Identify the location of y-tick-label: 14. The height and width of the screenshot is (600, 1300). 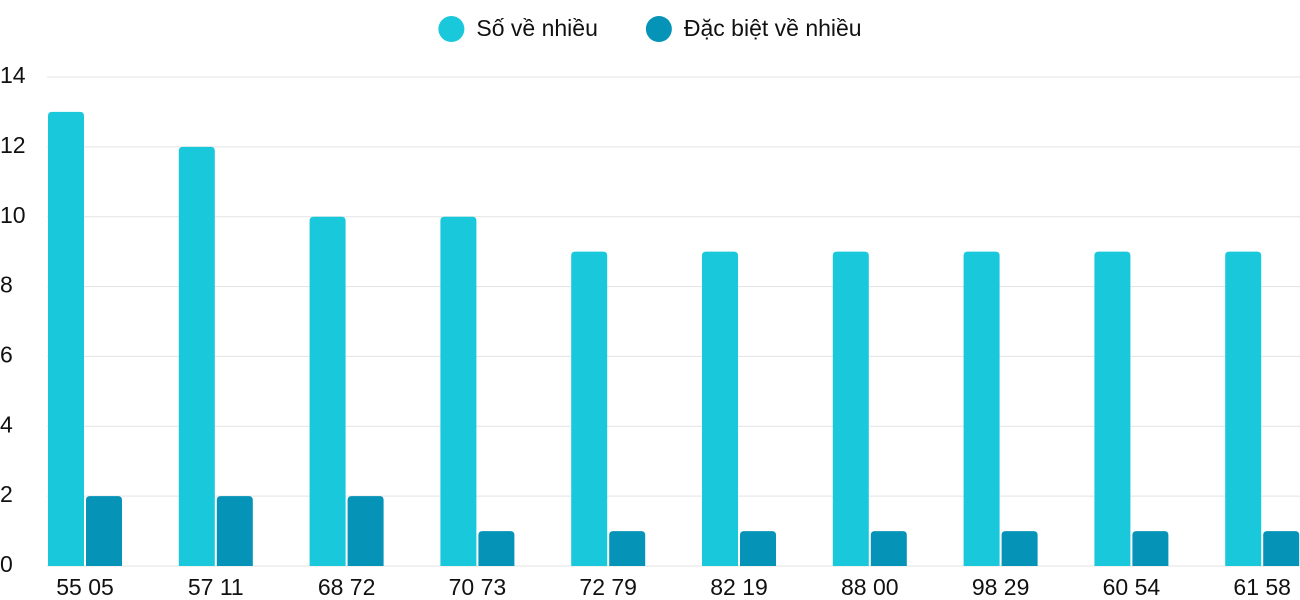
(13, 75).